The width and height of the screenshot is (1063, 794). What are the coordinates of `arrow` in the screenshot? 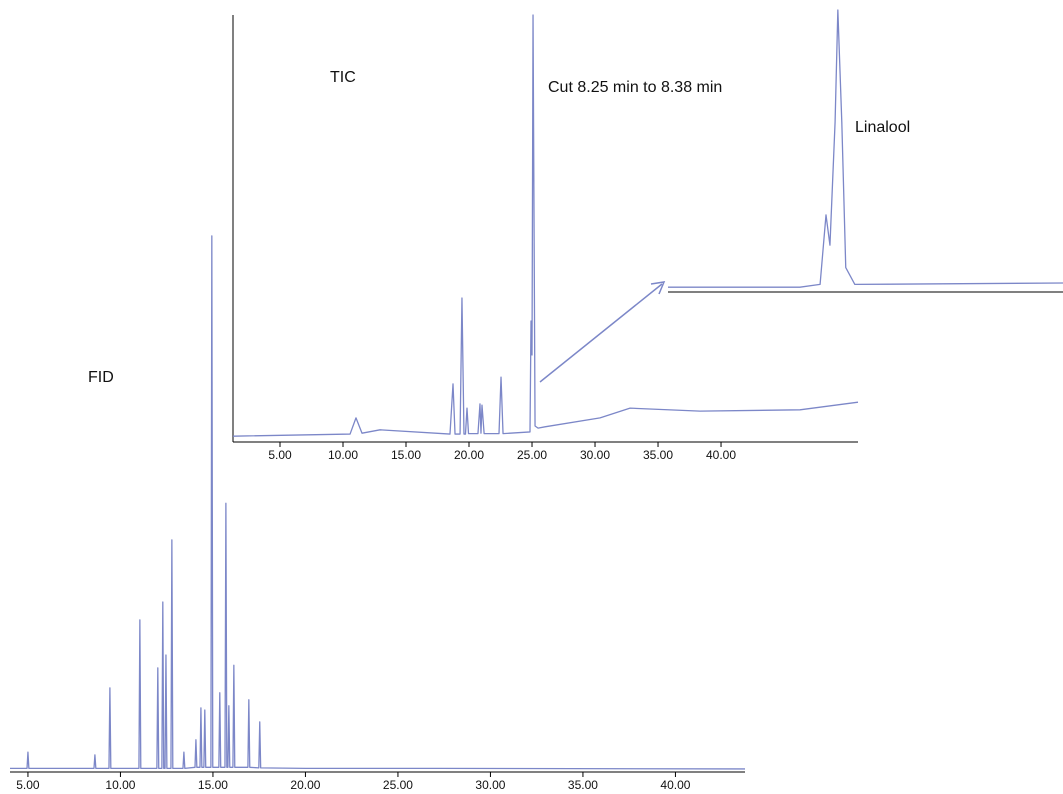 It's located at (601, 333).